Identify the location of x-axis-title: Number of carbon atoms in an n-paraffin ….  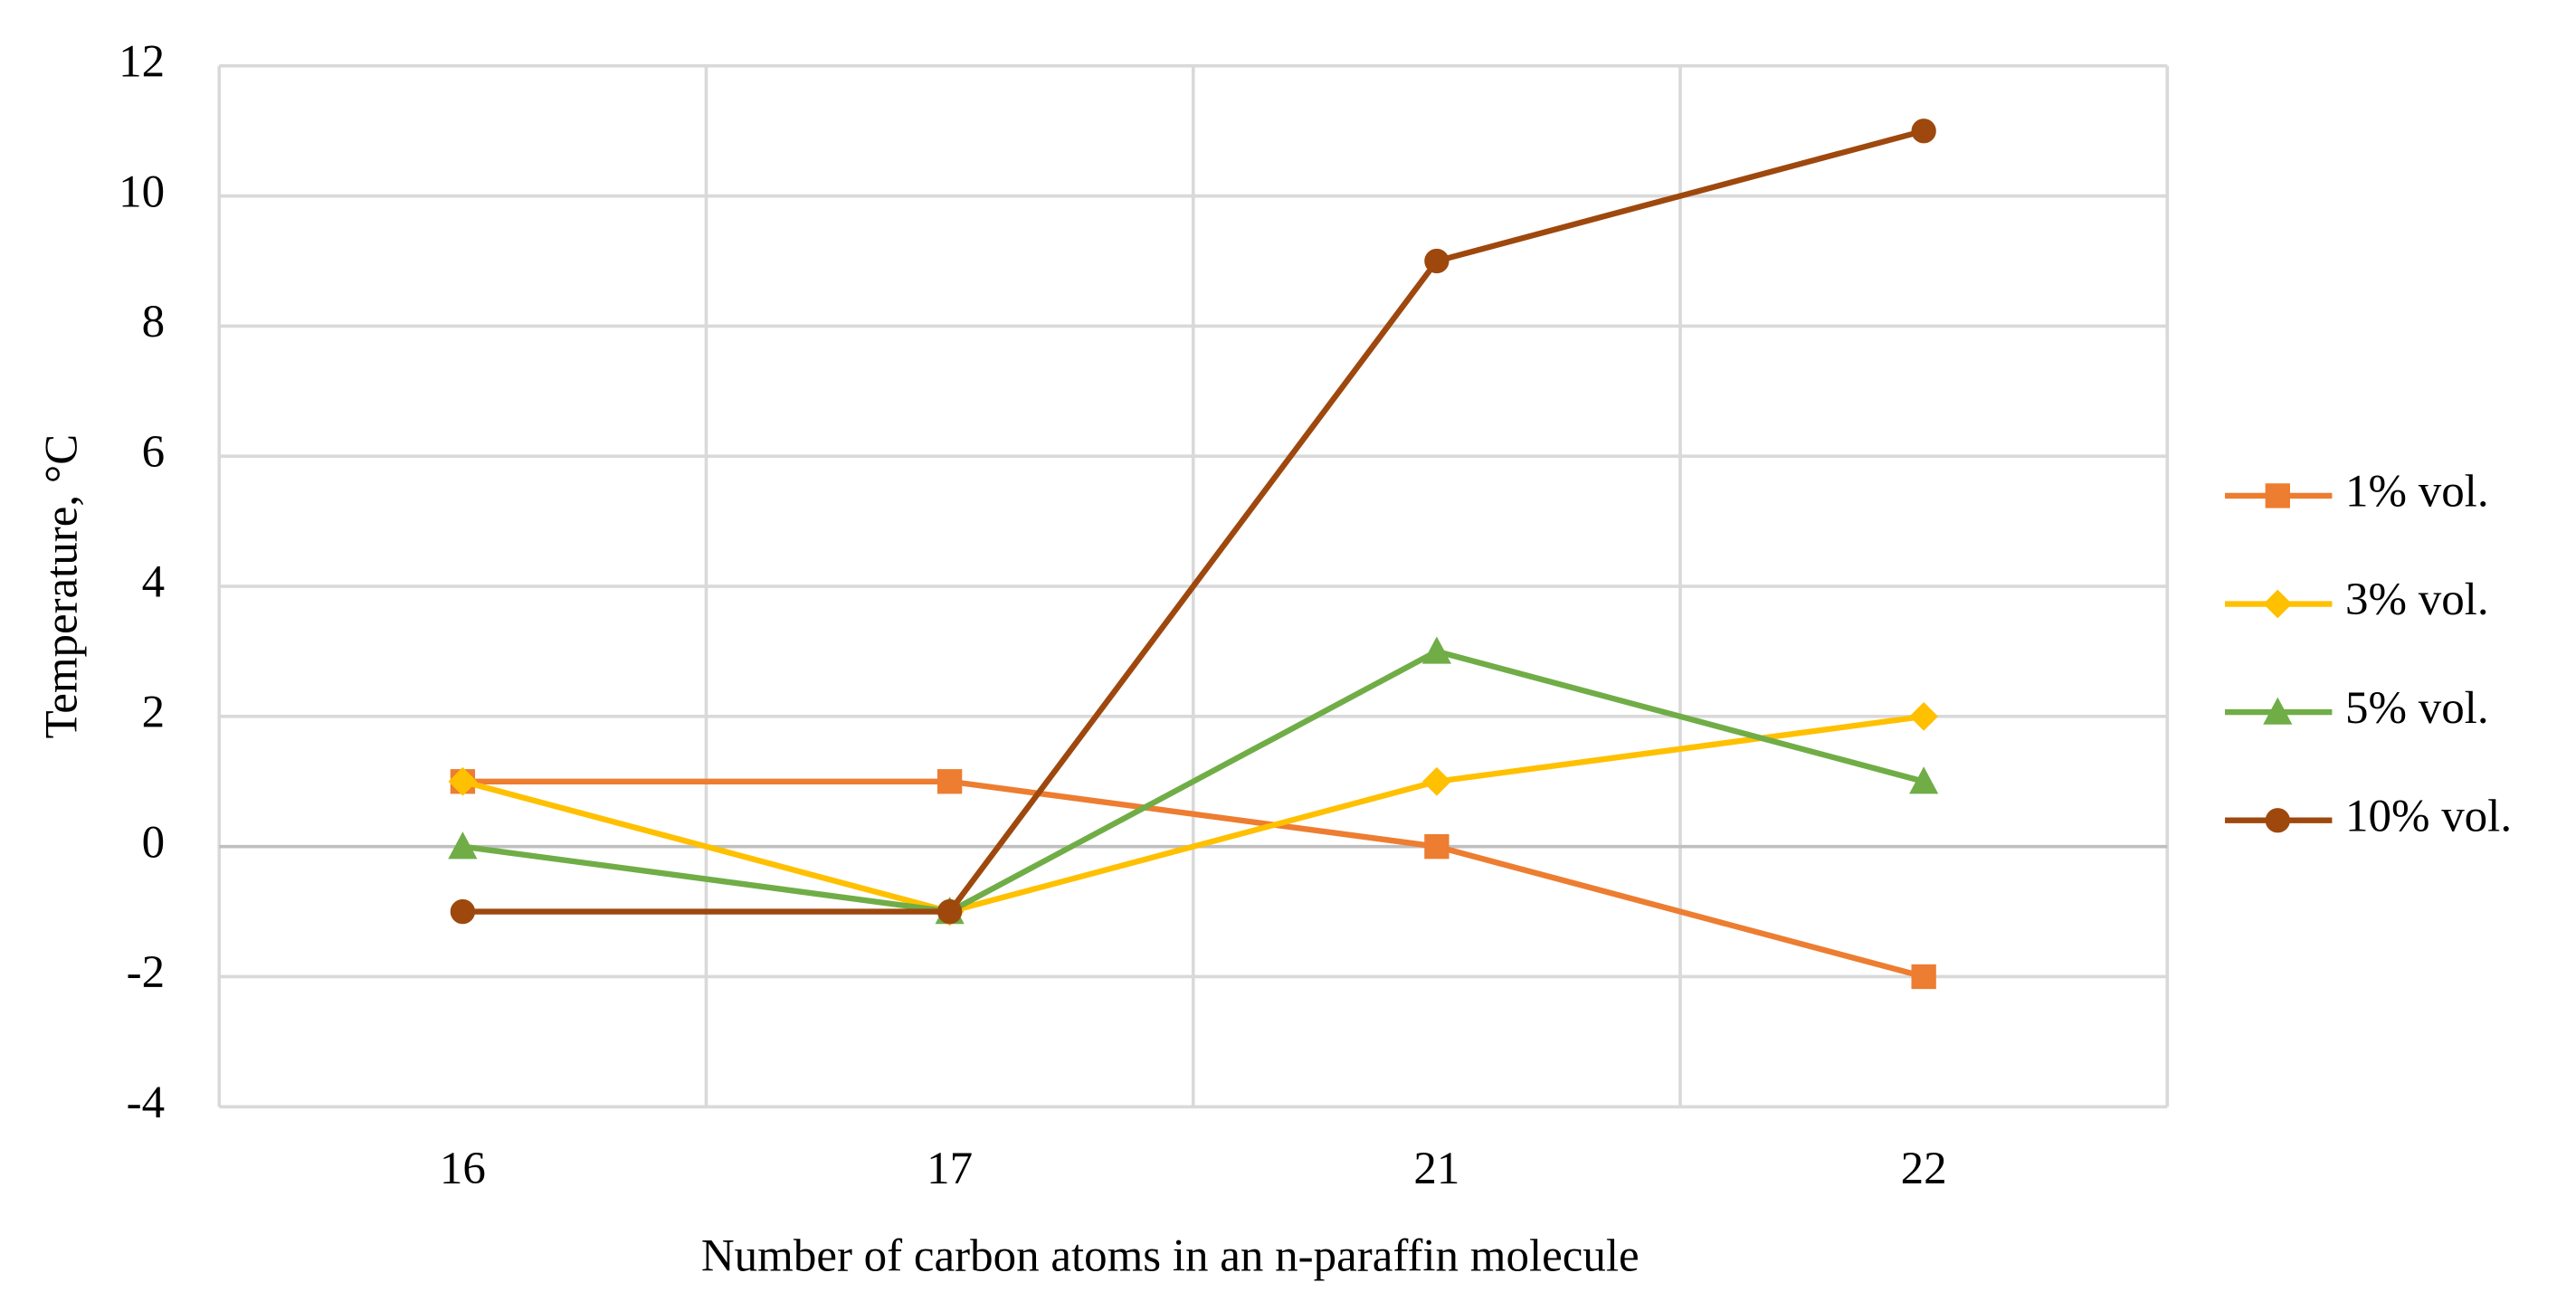
(1170, 1256).